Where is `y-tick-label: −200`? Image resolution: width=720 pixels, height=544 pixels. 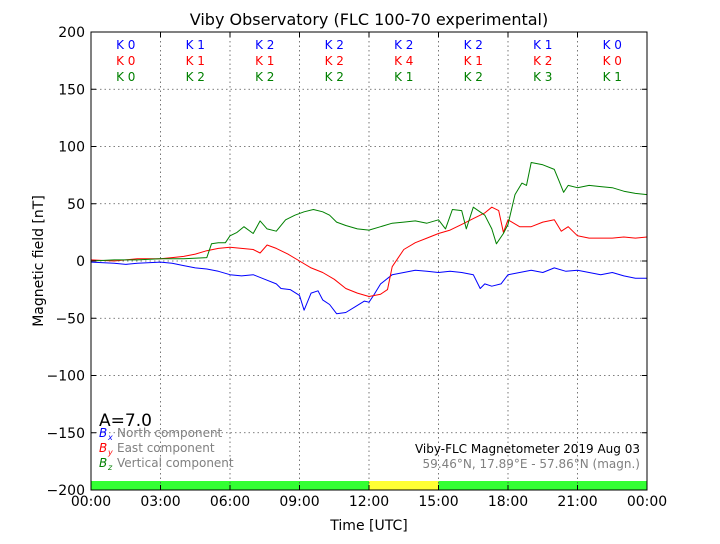 y-tick-label: −200 is located at coordinates (66, 491).